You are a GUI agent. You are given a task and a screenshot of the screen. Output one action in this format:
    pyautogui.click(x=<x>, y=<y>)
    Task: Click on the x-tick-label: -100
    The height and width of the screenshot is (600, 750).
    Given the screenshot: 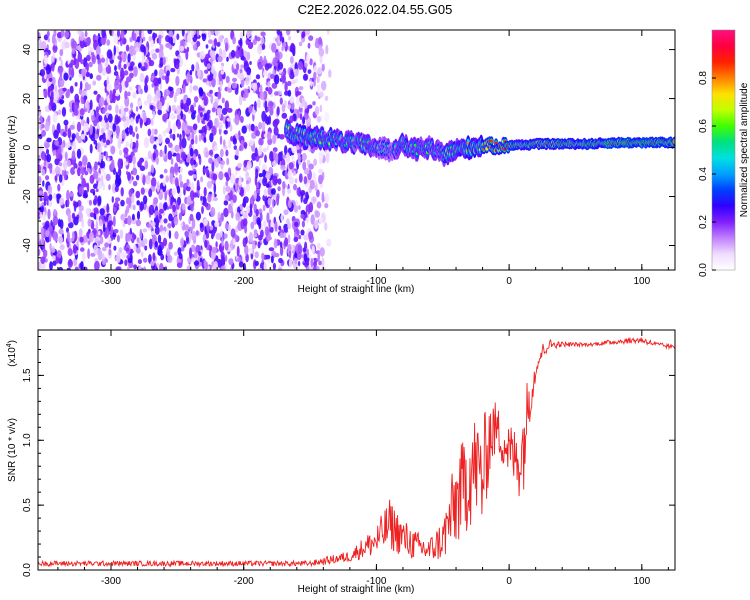 What is the action you would take?
    pyautogui.click(x=376, y=281)
    